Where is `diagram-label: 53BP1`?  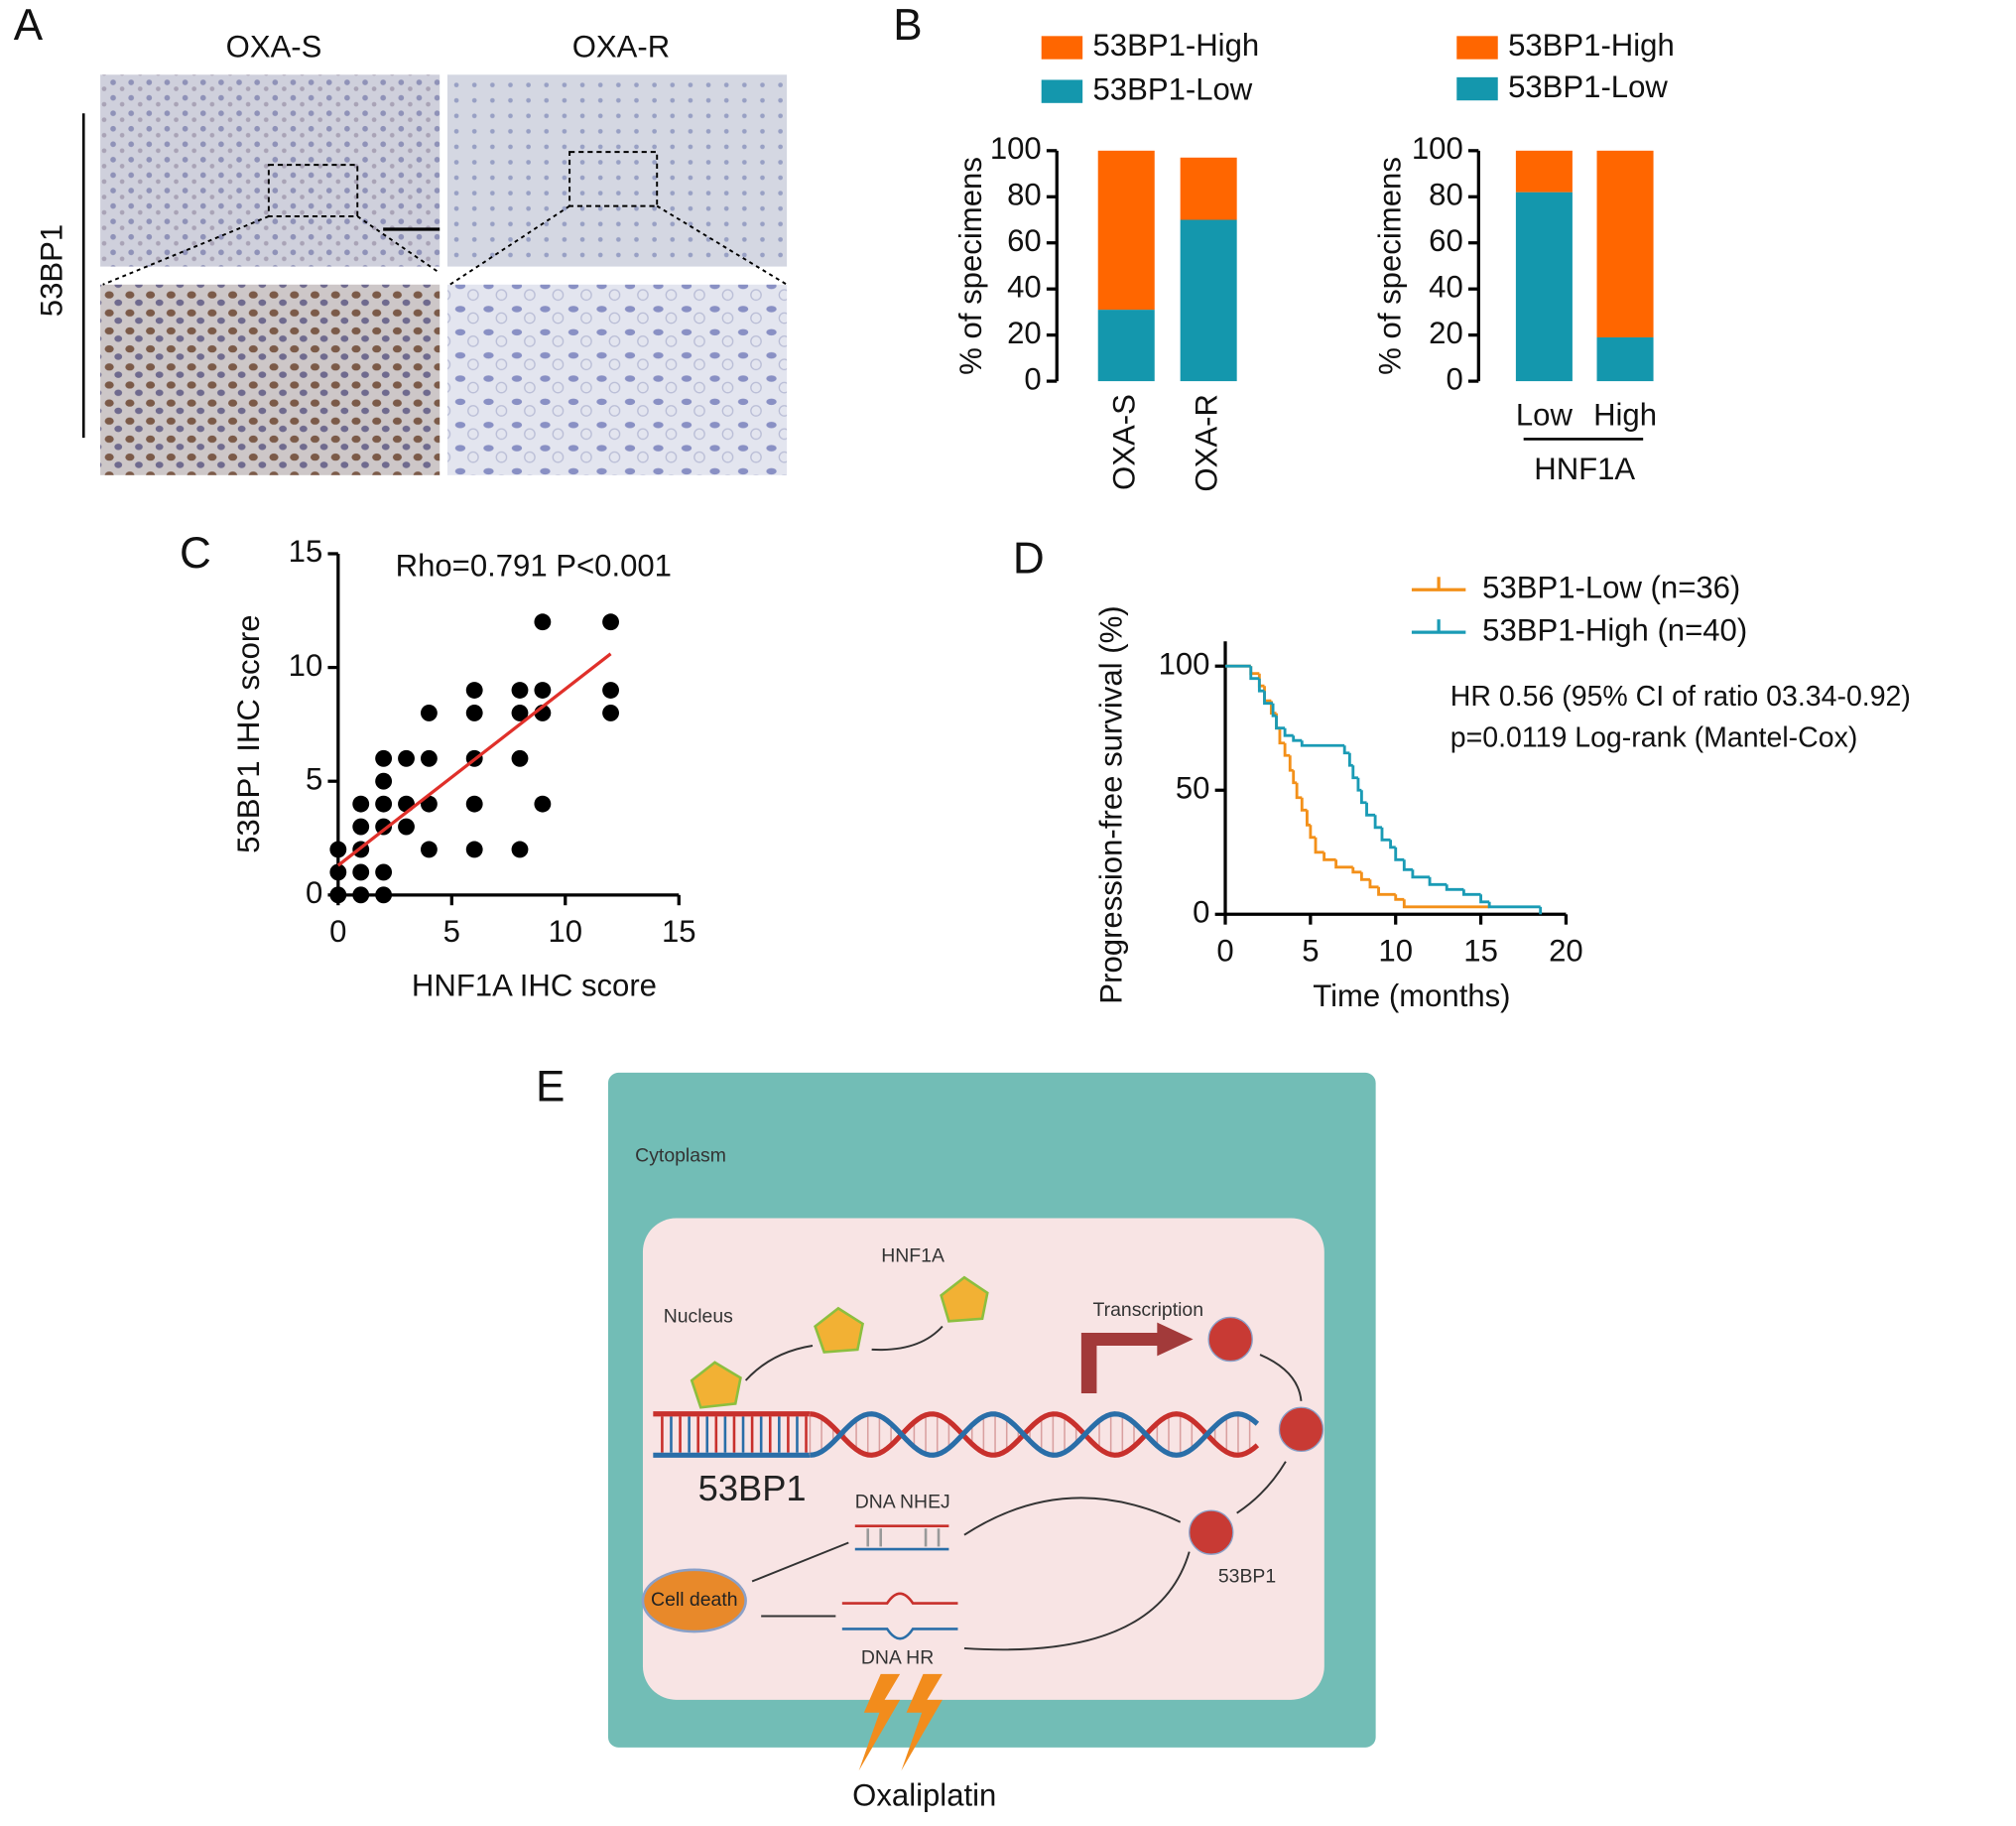 diagram-label: 53BP1 is located at coordinates (1247, 1577).